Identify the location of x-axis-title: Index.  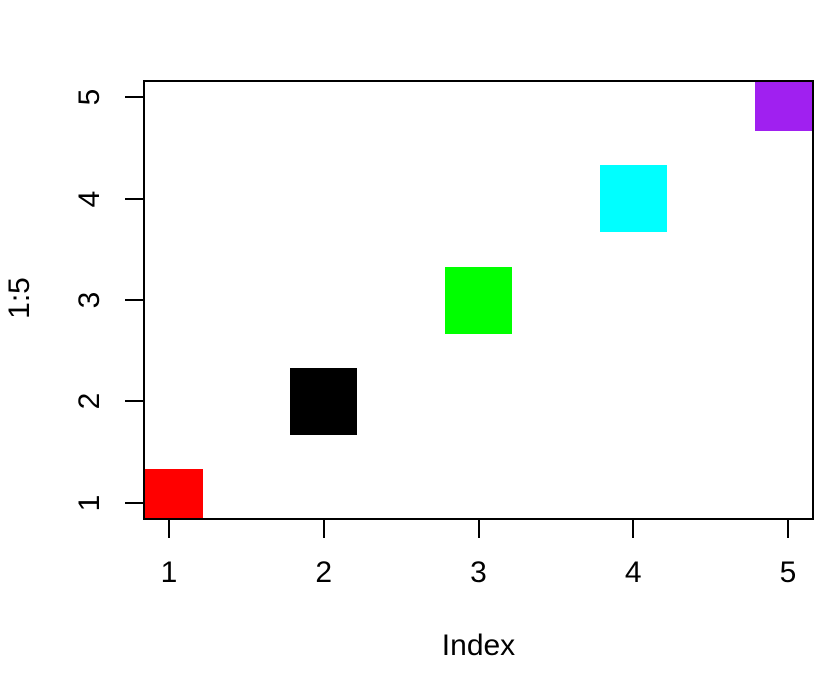
(478, 645).